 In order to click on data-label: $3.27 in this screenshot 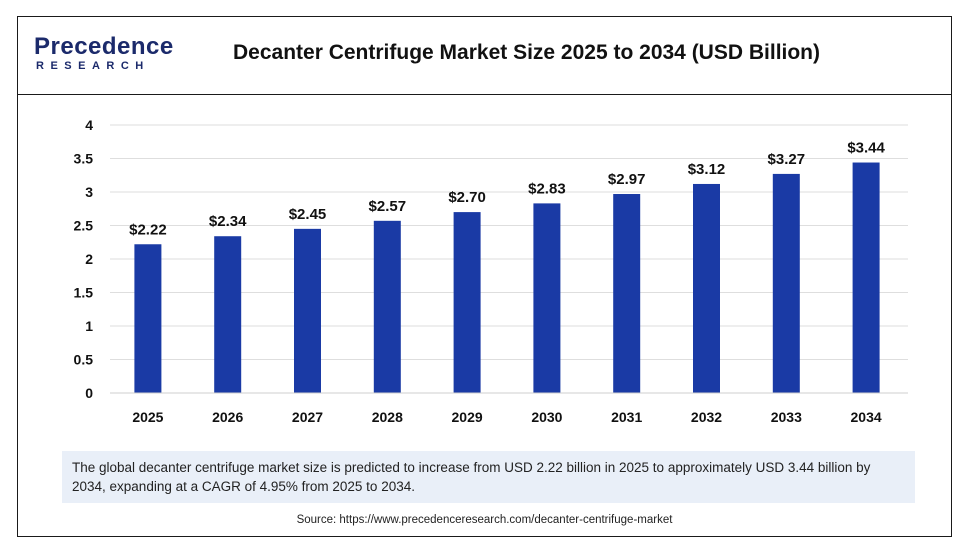, I will do `click(787, 159)`.